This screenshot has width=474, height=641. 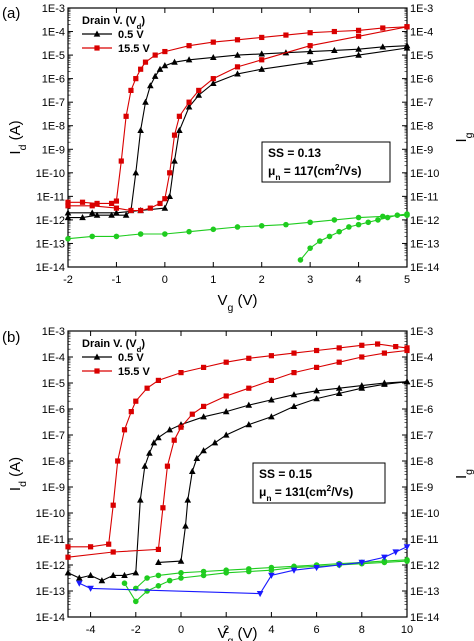 I want to click on y-tick-label-left: 1E-8, so click(x=53, y=127).